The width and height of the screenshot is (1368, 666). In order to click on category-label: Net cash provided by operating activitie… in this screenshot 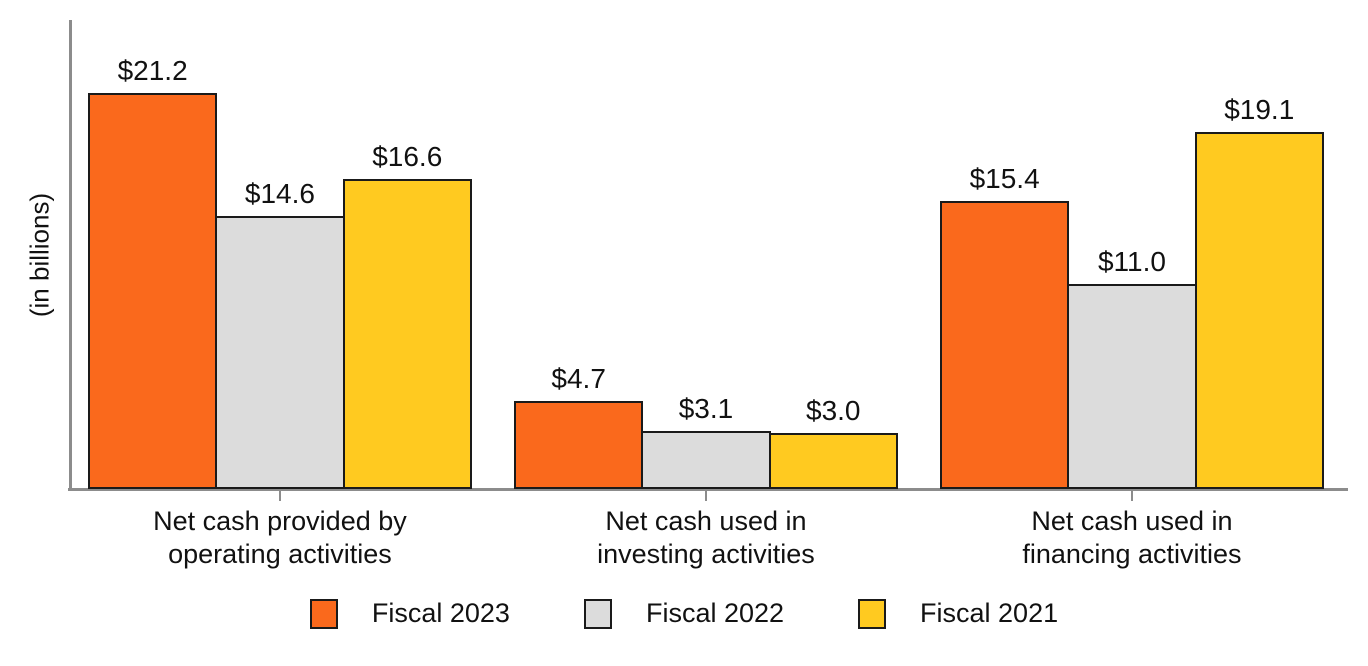, I will do `click(280, 537)`.